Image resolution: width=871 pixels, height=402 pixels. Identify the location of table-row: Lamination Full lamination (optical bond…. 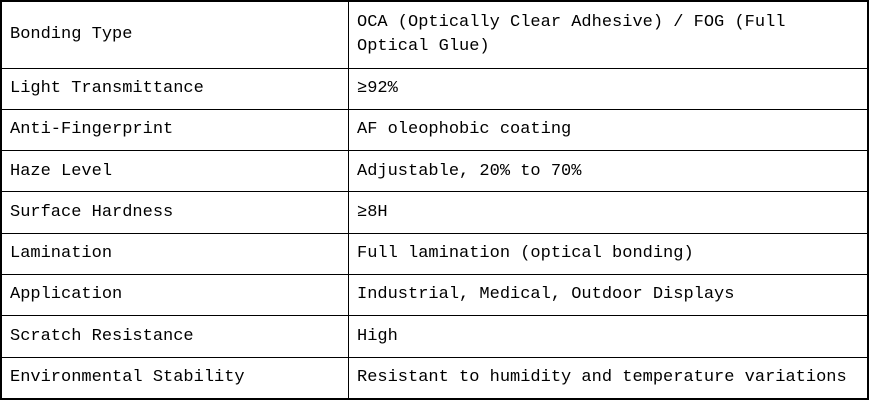
(434, 254).